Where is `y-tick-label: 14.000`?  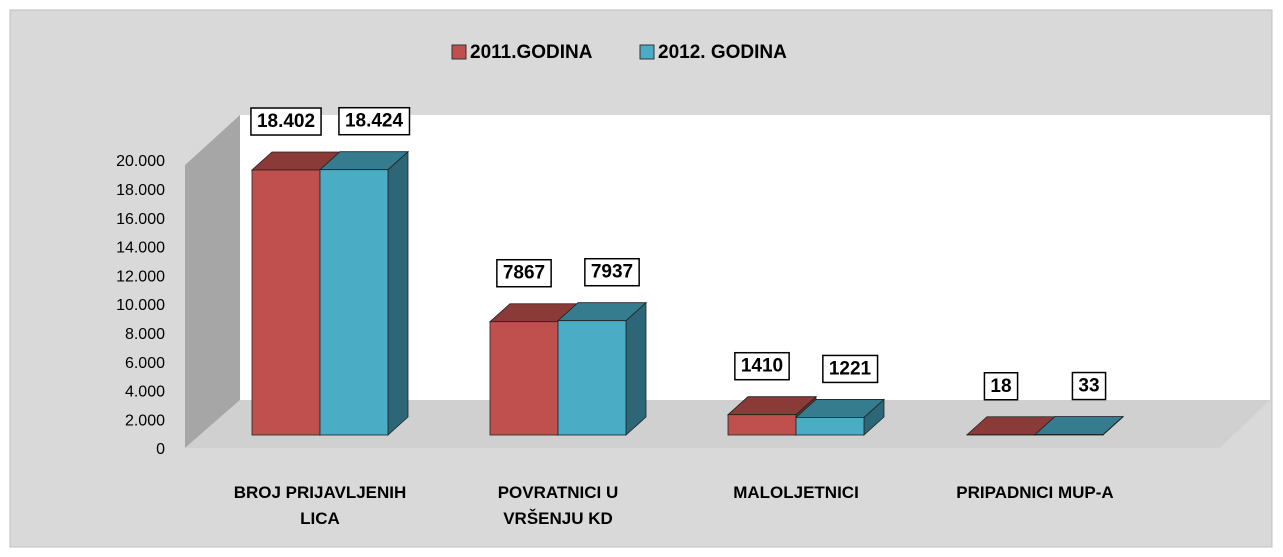
y-tick-label: 14.000 is located at coordinates (140, 248).